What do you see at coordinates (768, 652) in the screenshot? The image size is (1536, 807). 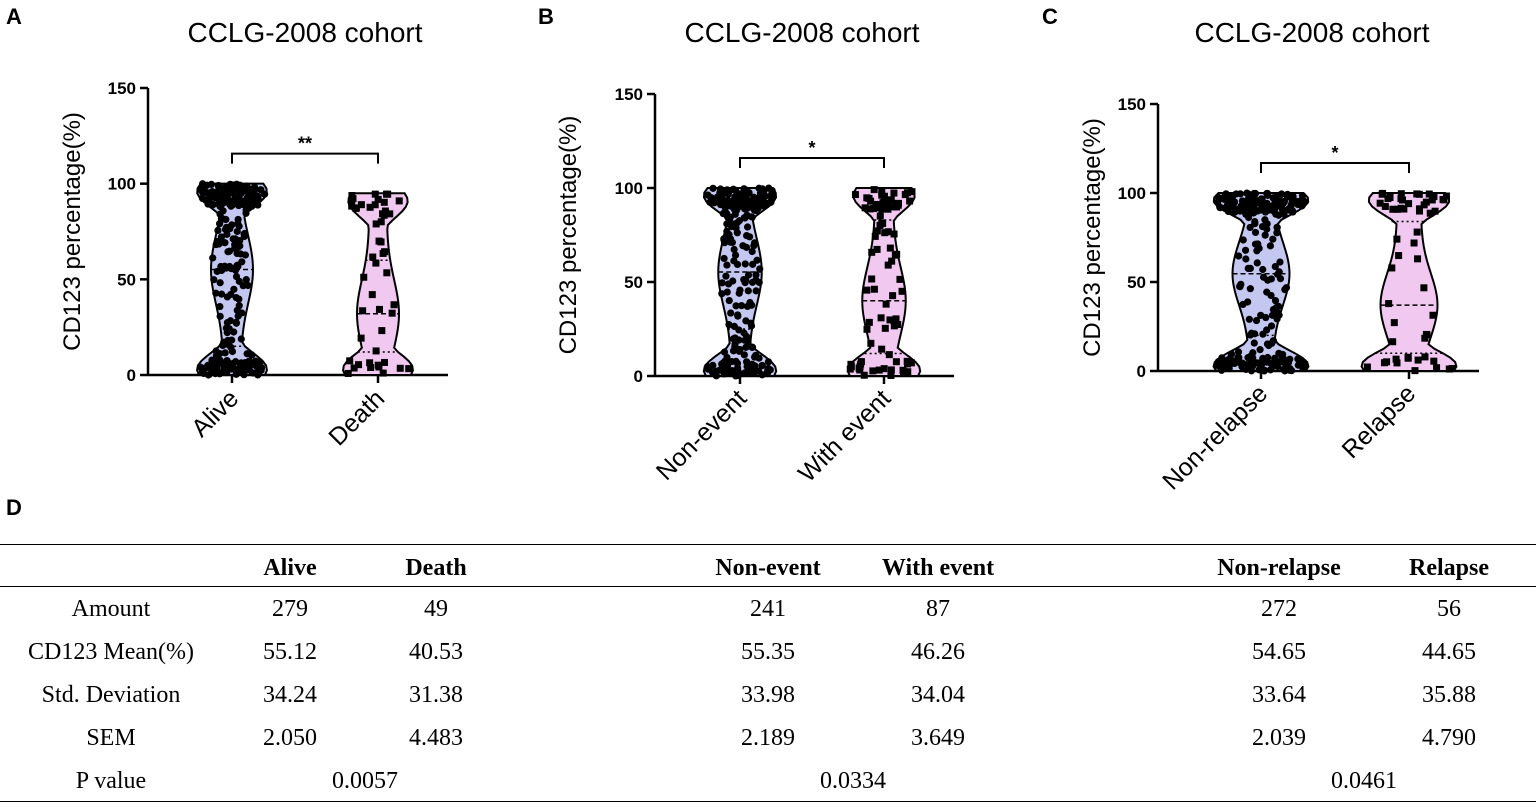 I see `cell: 55.35` at bounding box center [768, 652].